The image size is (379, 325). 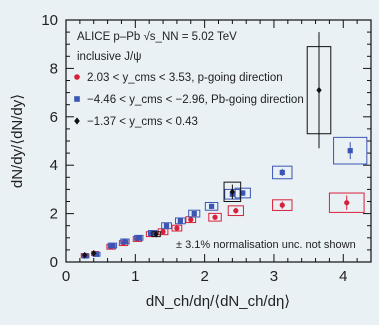 What do you see at coordinates (77, 77) in the screenshot?
I see `legend-marker-circle` at bounding box center [77, 77].